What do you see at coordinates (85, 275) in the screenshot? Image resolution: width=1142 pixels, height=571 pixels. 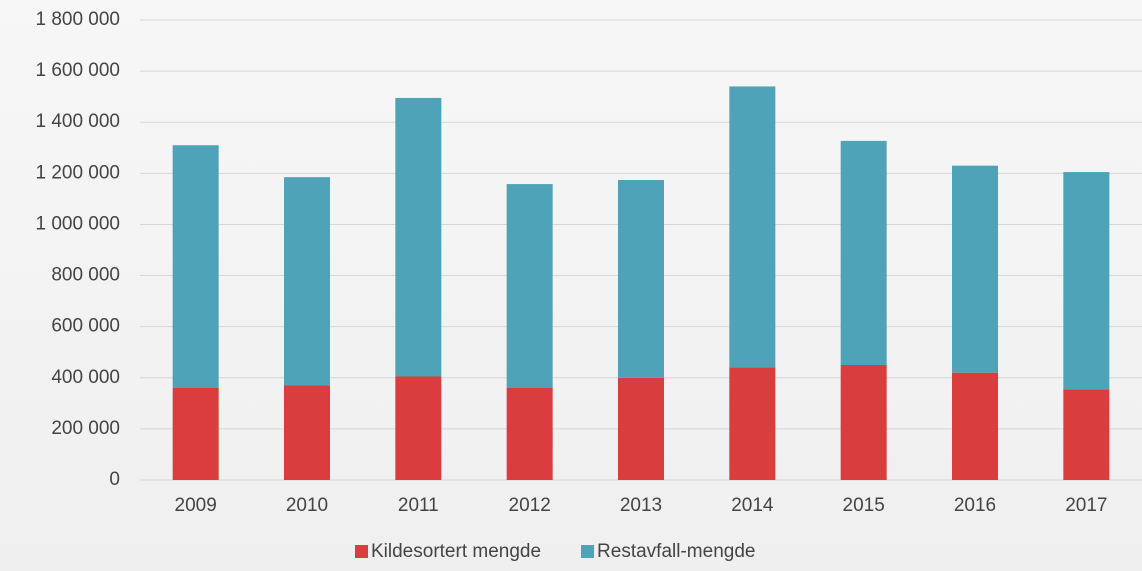 I see `y-tick-label: 800 000` at bounding box center [85, 275].